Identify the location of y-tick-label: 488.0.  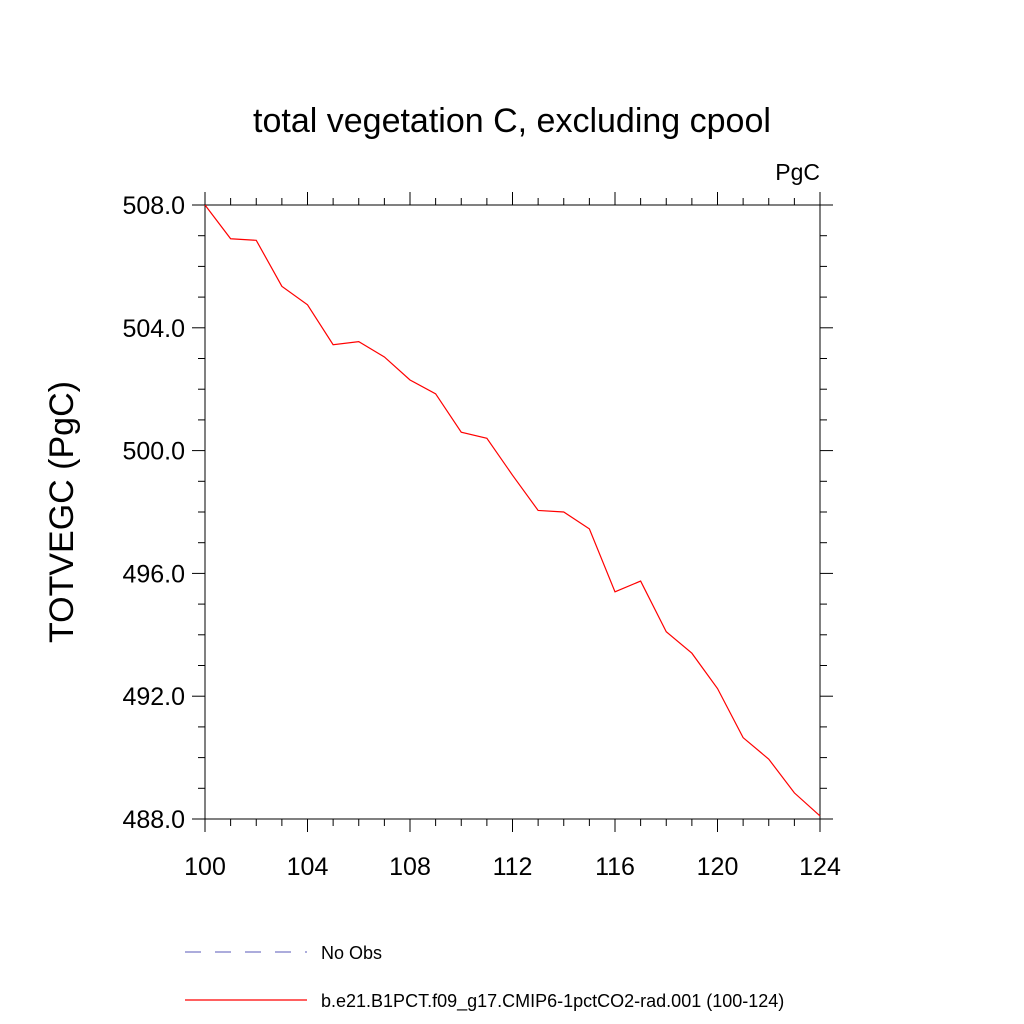
(153, 820).